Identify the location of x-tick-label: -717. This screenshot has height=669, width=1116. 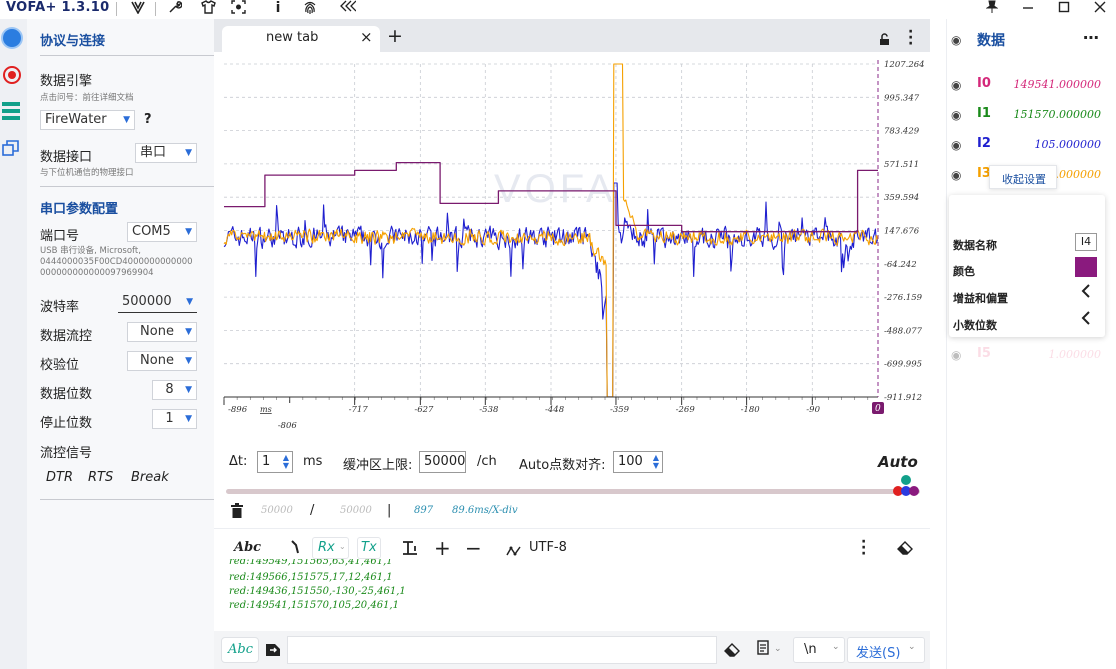
(359, 410).